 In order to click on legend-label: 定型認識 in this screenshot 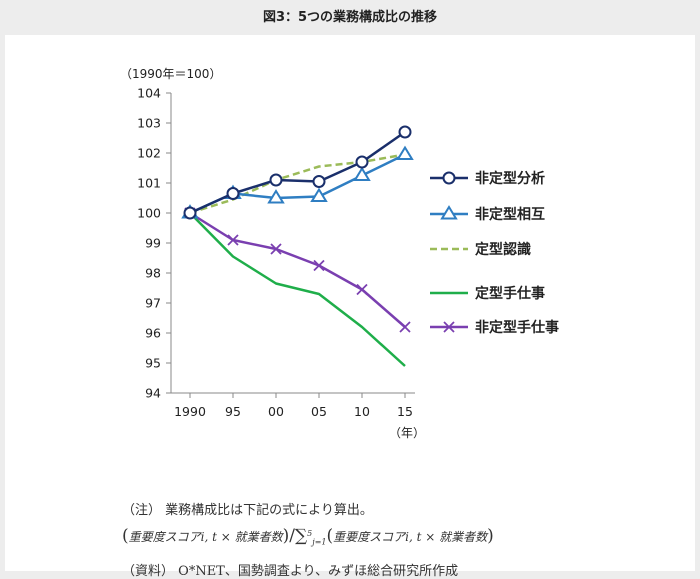, I will do `click(503, 249)`.